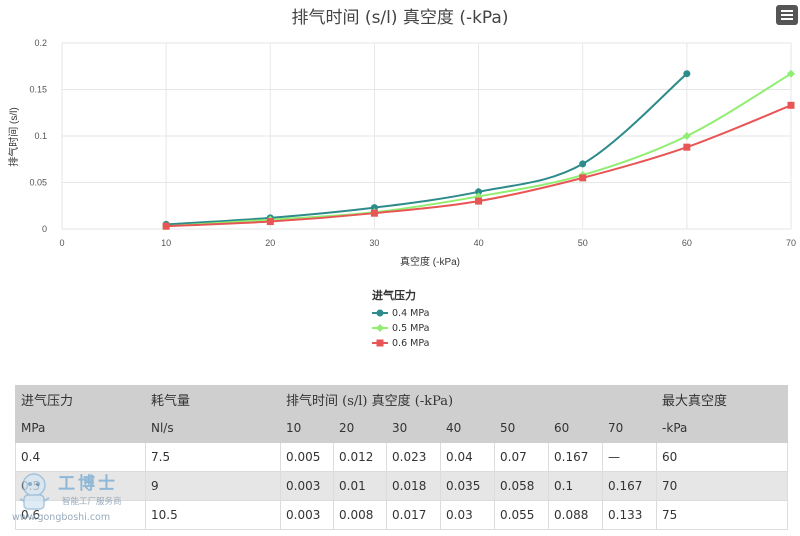 The image size is (800, 536). What do you see at coordinates (722, 515) in the screenshot?
I see `table-cell: 75` at bounding box center [722, 515].